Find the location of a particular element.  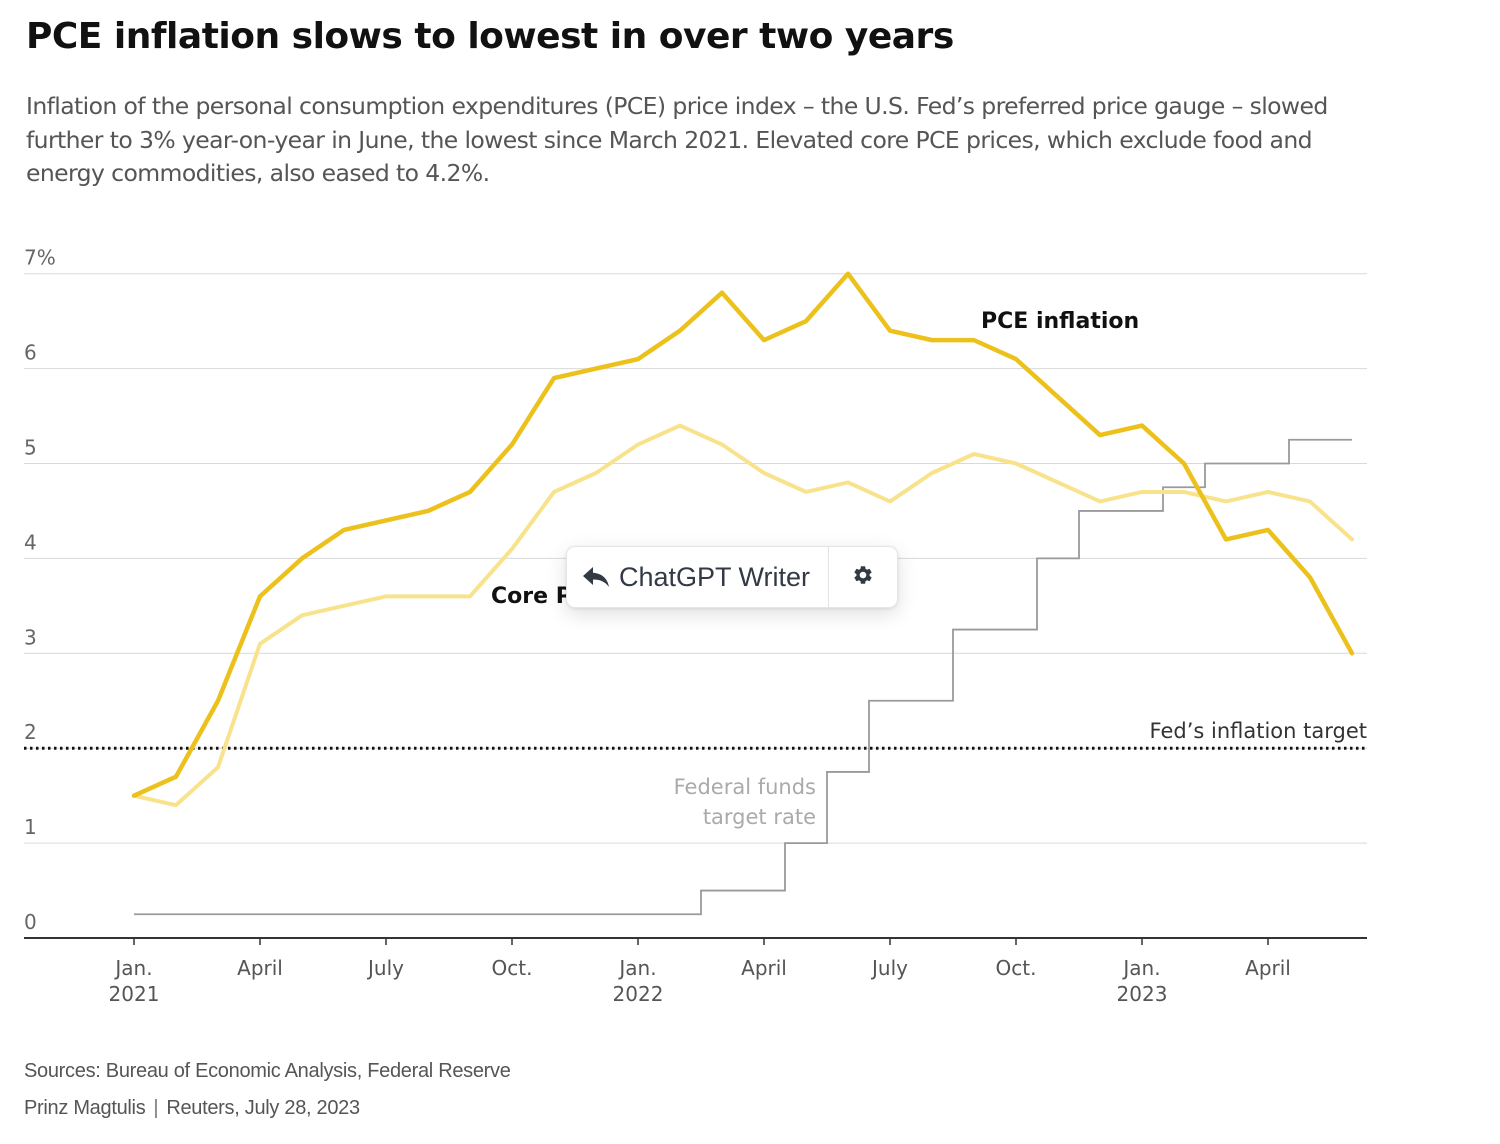

x-tick-year: 2023 is located at coordinates (1142, 994).